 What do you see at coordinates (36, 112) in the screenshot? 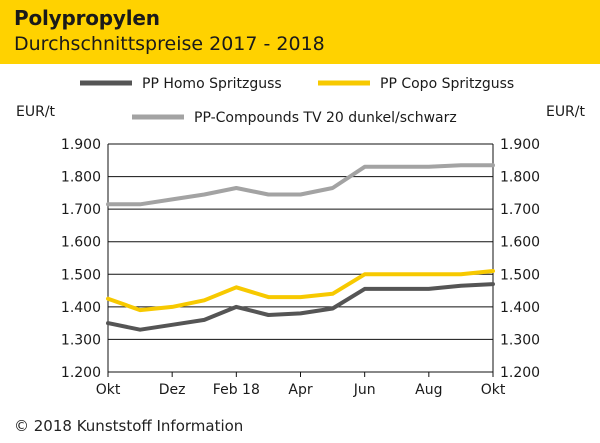
I see `y-axis-unit-left: EUR/t` at bounding box center [36, 112].